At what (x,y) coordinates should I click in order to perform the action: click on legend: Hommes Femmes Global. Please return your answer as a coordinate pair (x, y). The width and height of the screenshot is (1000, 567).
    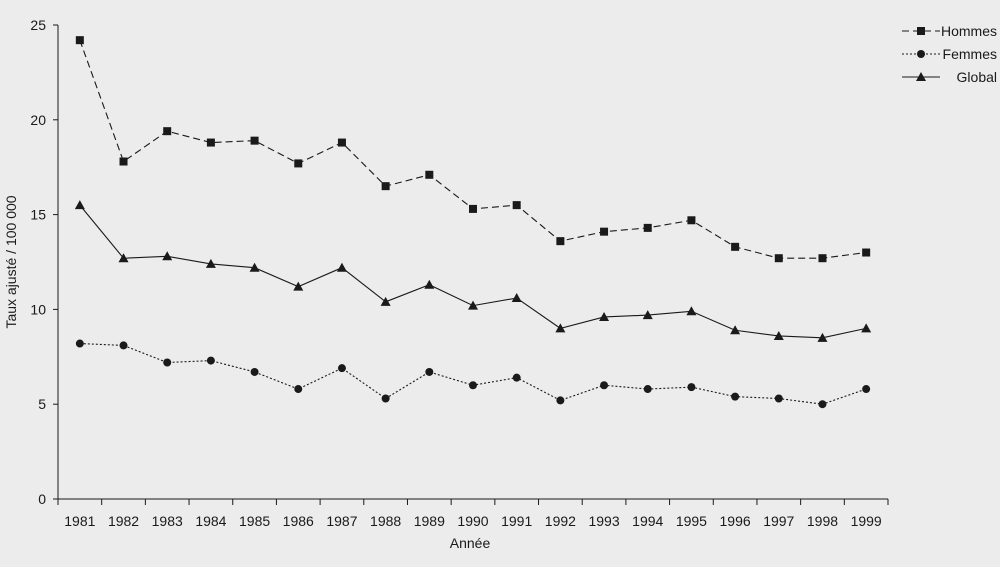
    Looking at the image, I should click on (949, 54).